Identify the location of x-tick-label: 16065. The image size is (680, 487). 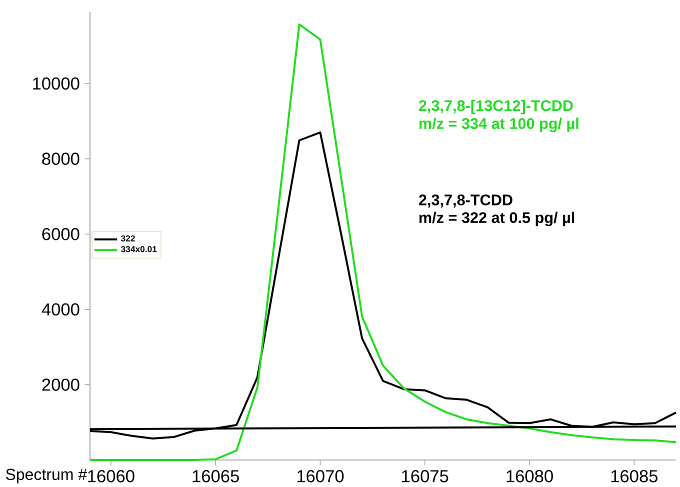
(215, 476).